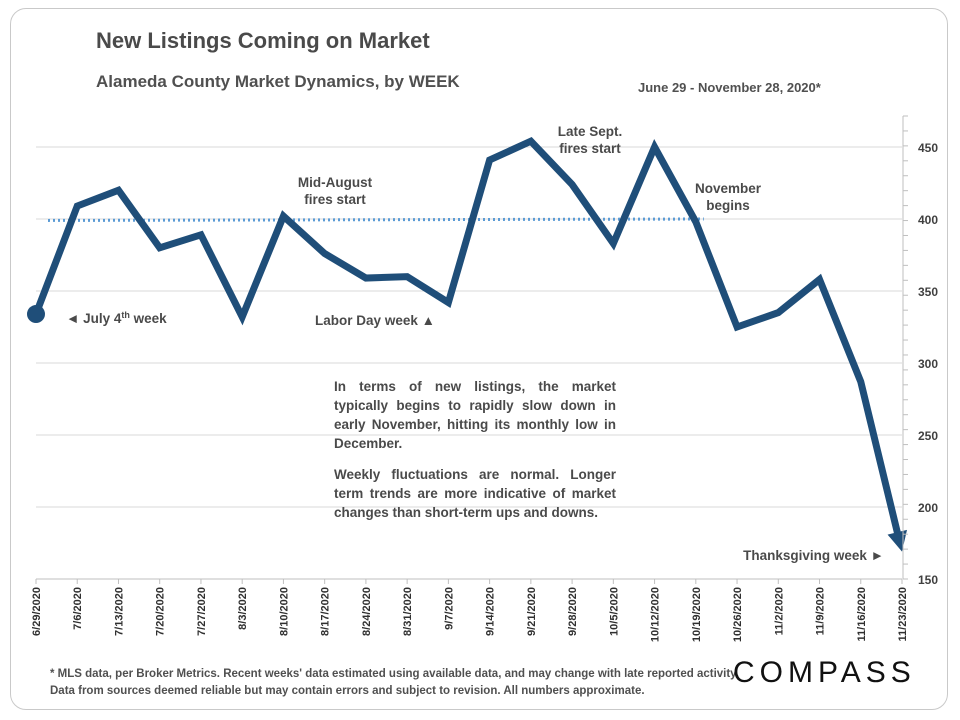 The width and height of the screenshot is (960, 720). Describe the element at coordinates (928, 436) in the screenshot. I see `y-tick-label: 250` at that location.